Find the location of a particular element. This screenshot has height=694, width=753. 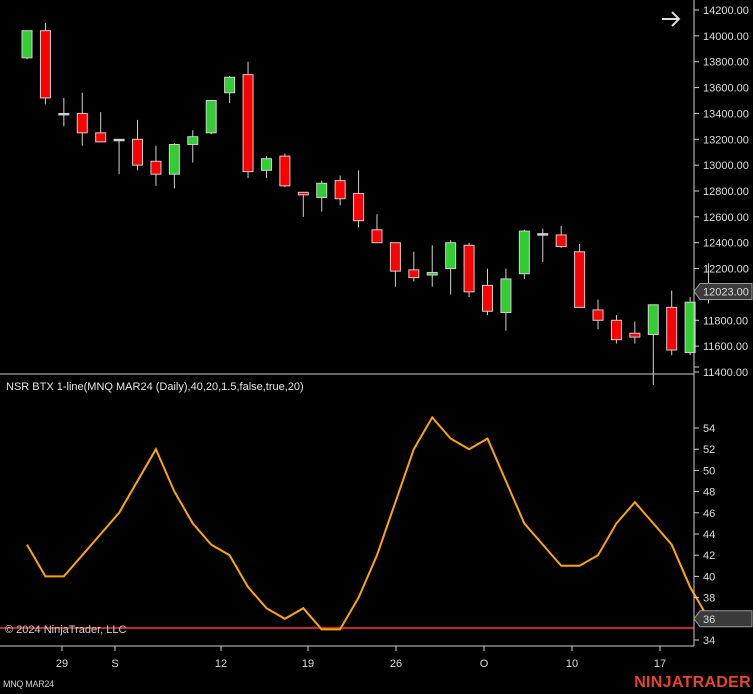

indicator-tick-label: 40 is located at coordinates (709, 577).